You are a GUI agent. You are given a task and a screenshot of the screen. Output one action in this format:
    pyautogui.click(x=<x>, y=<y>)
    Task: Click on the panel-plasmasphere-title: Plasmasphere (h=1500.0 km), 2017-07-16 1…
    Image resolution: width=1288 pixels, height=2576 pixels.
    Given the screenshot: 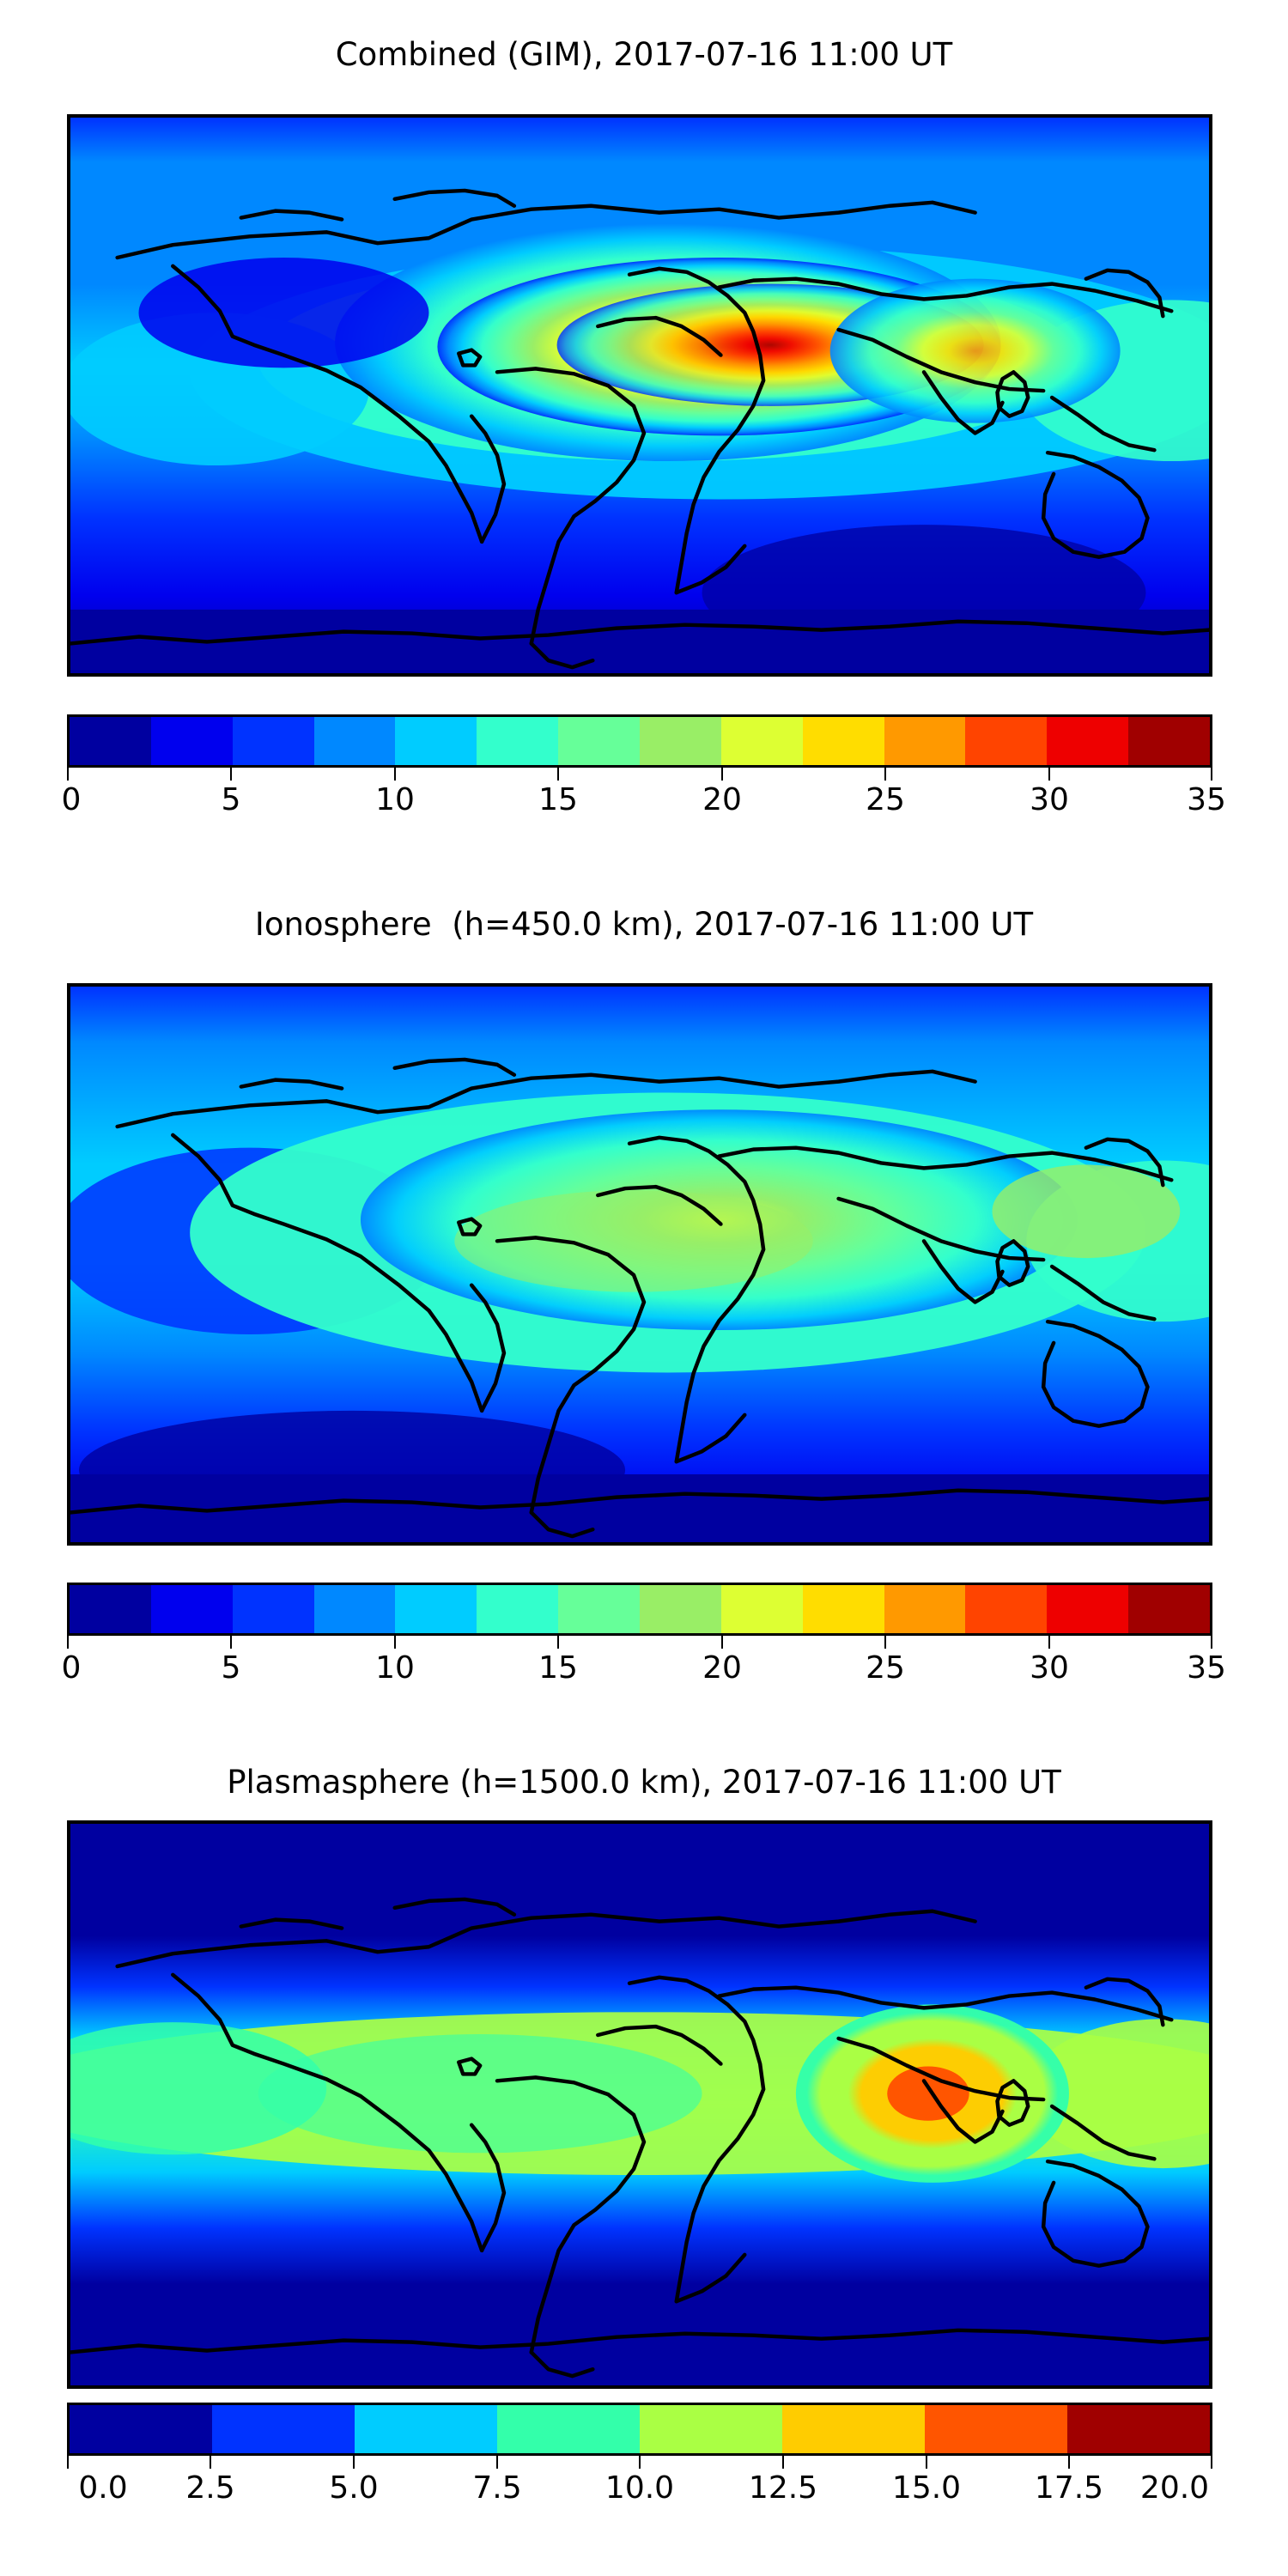 What is the action you would take?
    pyautogui.click(x=644, y=1783)
    